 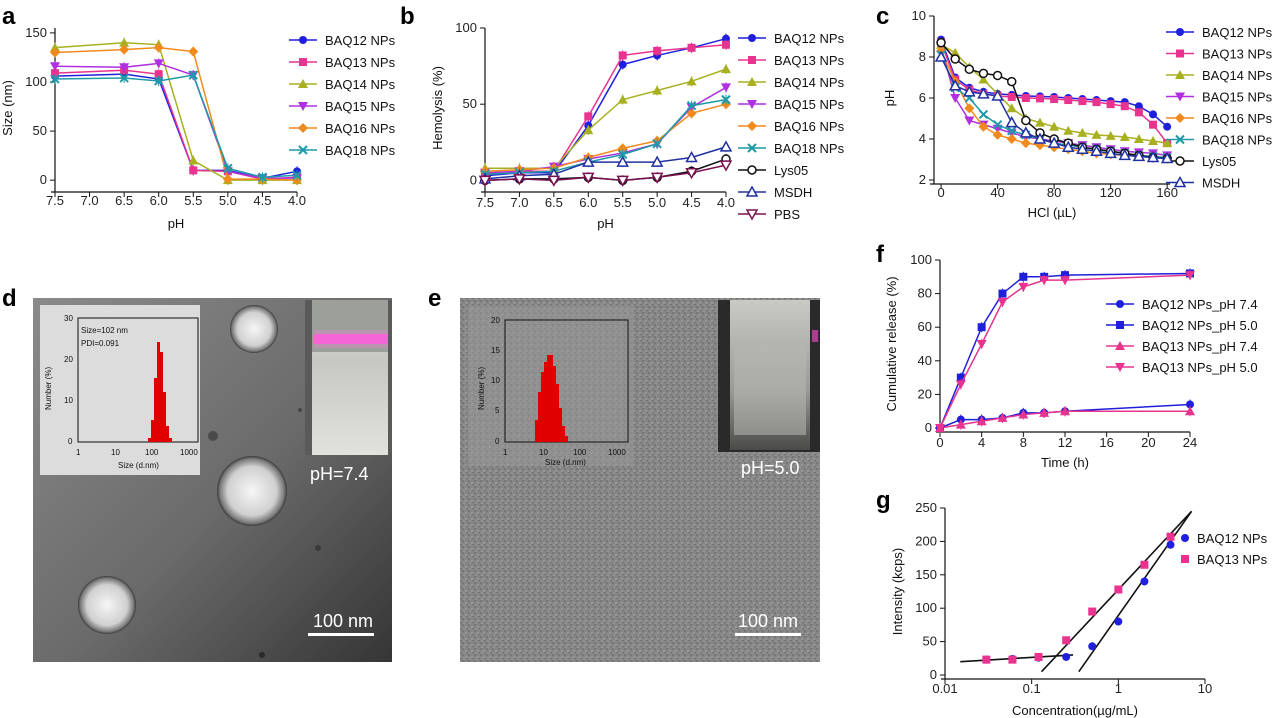 I want to click on x-tick-label: 5.0, so click(x=657, y=202).